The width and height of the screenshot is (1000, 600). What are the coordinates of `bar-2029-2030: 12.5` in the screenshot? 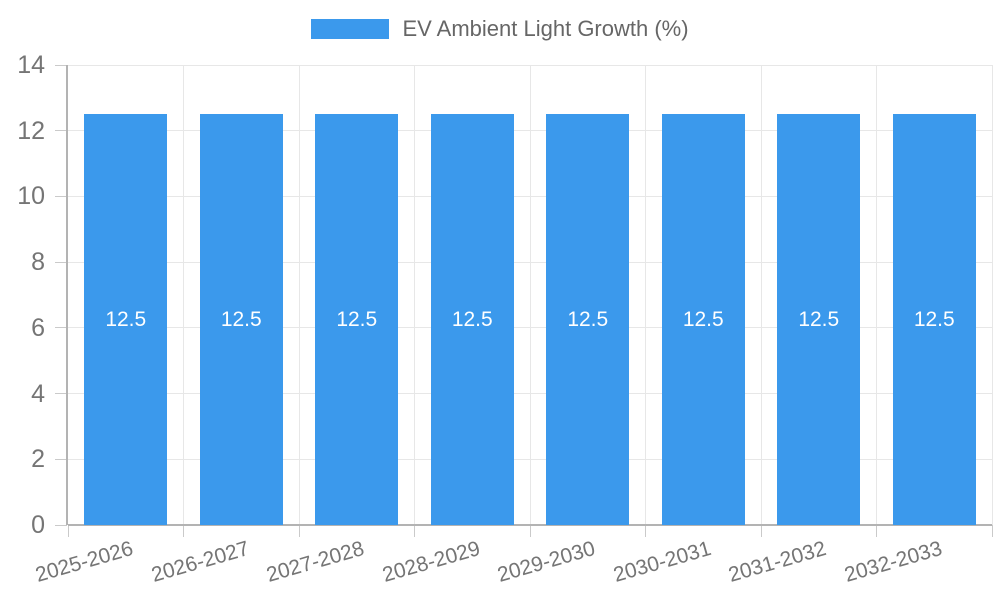 It's located at (588, 319).